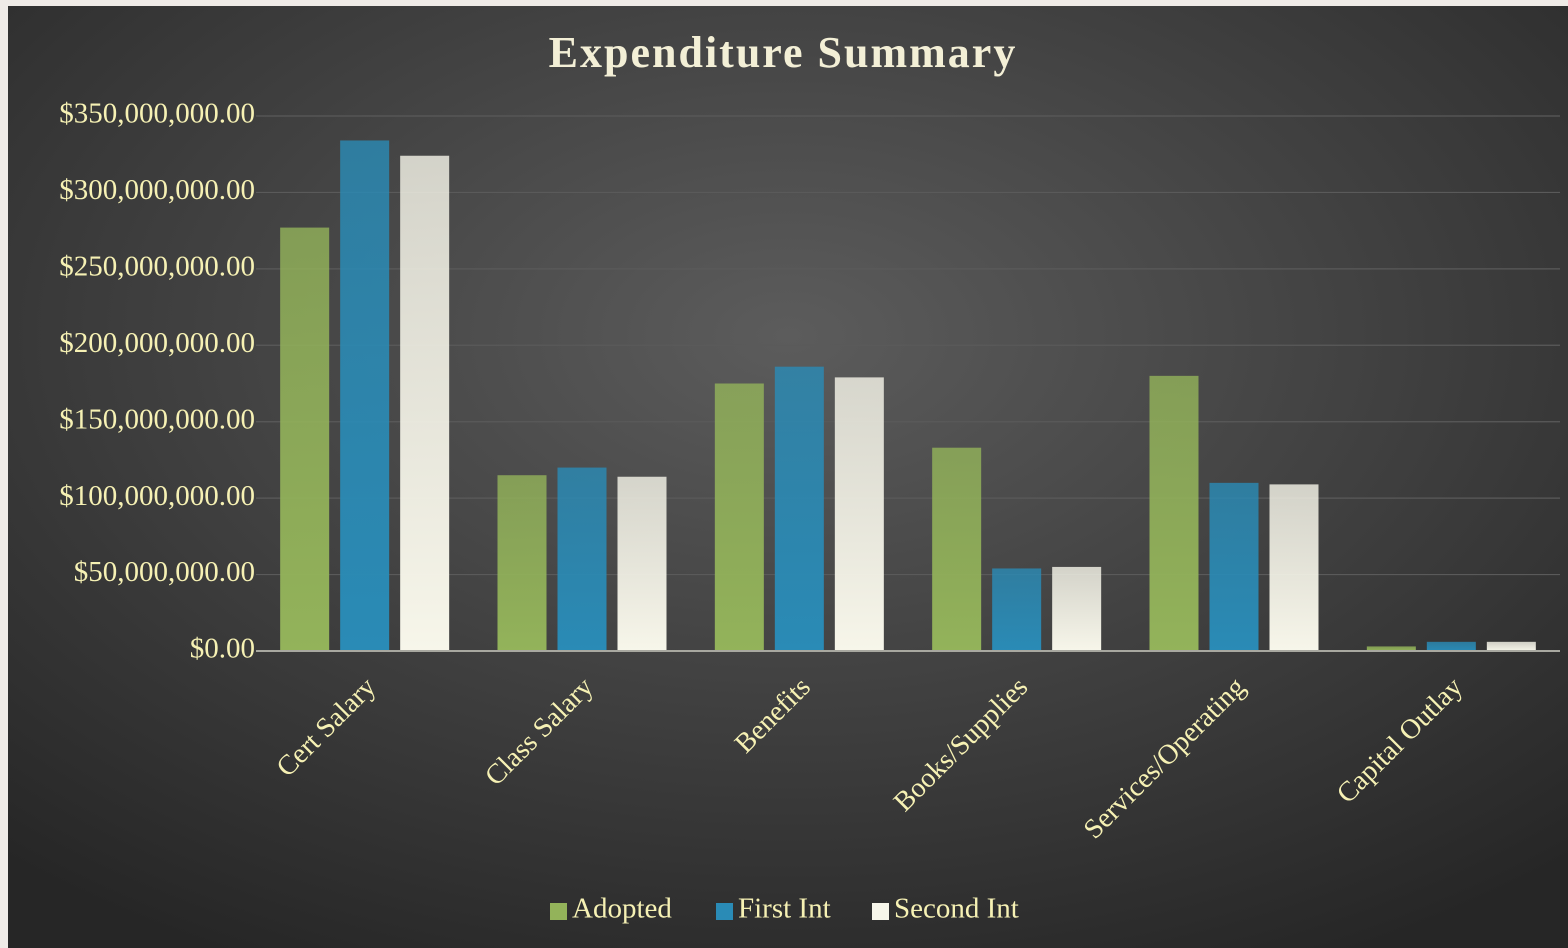  What do you see at coordinates (157, 343) in the screenshot?
I see `y-tick-label: $200,000,000.00` at bounding box center [157, 343].